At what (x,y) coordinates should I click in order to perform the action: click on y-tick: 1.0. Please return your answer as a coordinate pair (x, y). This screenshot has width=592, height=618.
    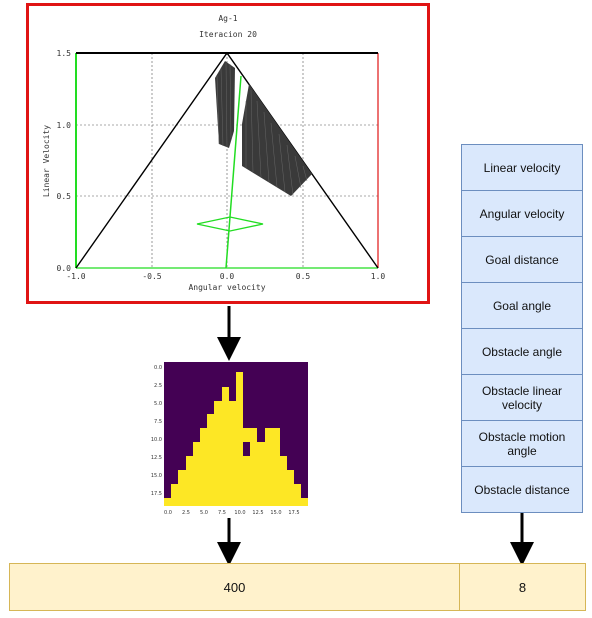
    Looking at the image, I should click on (64, 125).